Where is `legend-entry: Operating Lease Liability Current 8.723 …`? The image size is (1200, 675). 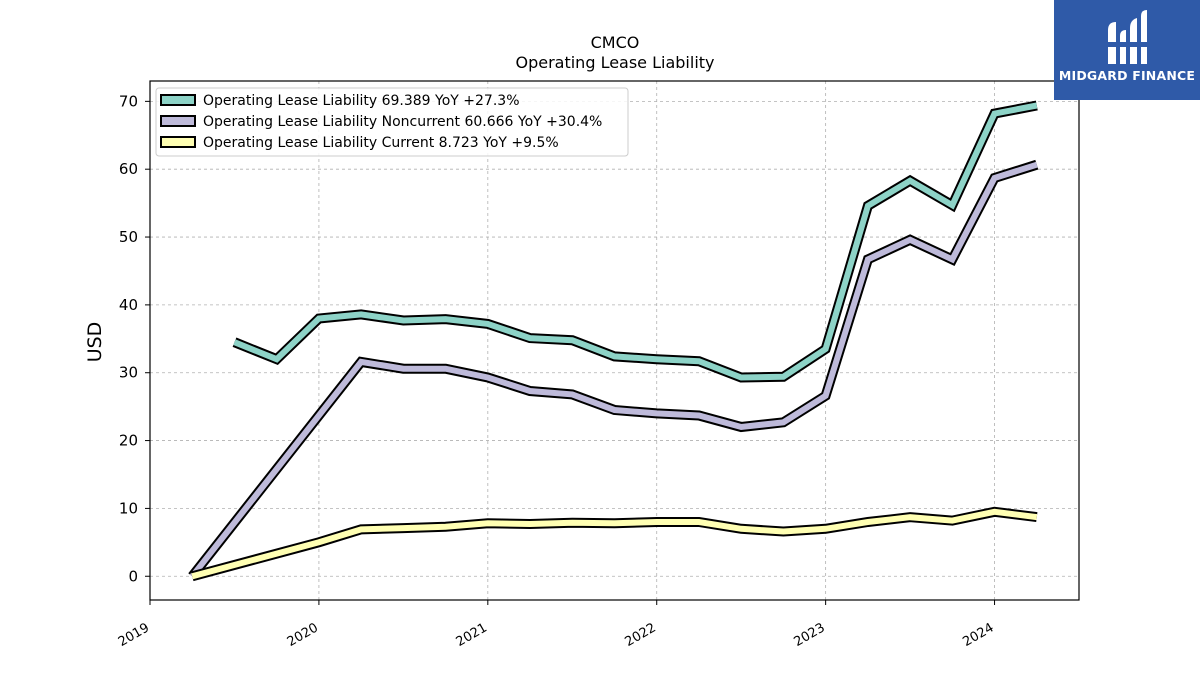
legend-entry: Operating Lease Liability Current 8.723 … is located at coordinates (381, 143).